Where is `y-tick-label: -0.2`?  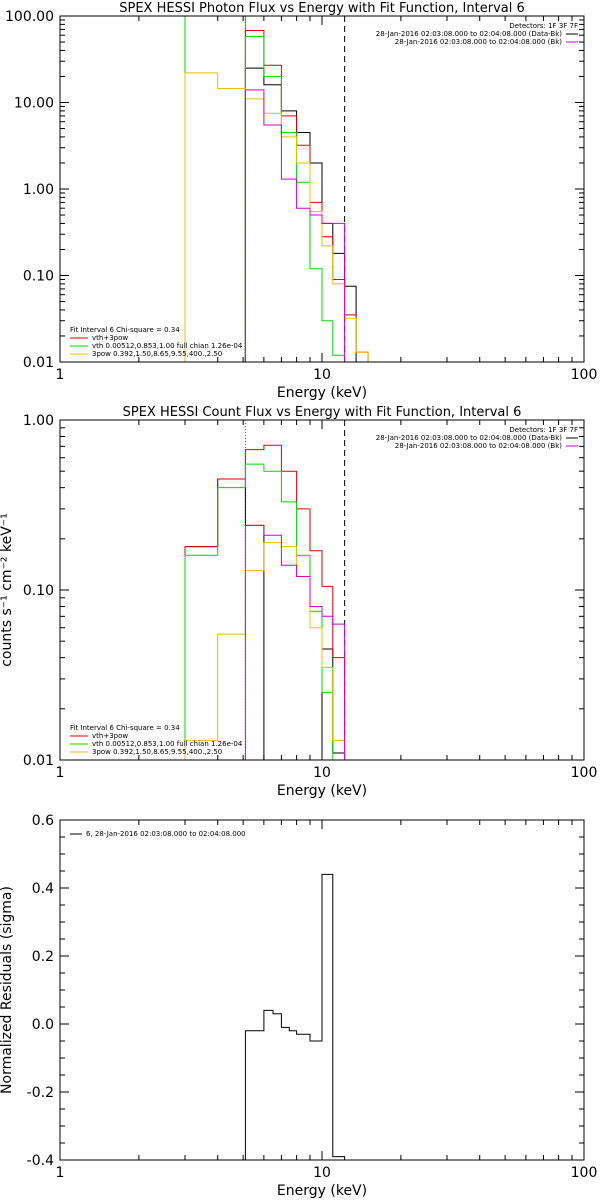 y-tick-label: -0.2 is located at coordinates (40, 1093).